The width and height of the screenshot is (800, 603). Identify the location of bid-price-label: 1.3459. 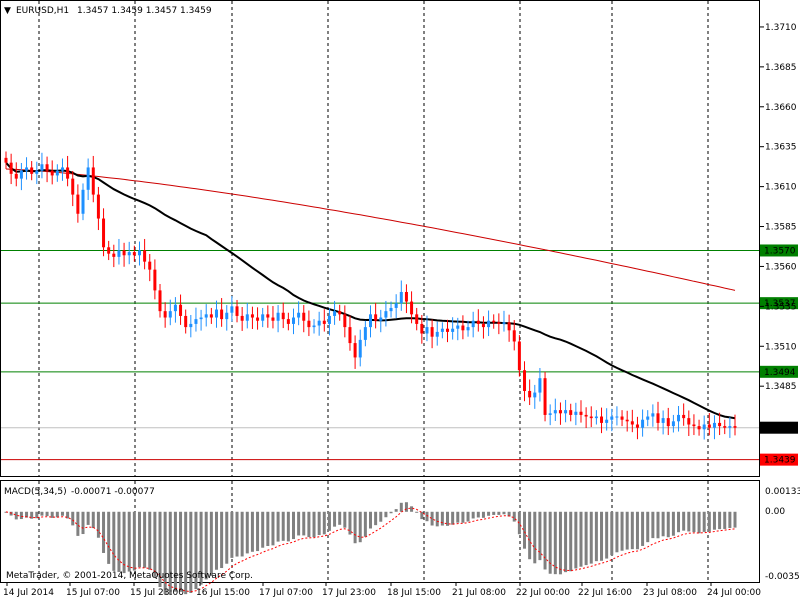
(780, 429).